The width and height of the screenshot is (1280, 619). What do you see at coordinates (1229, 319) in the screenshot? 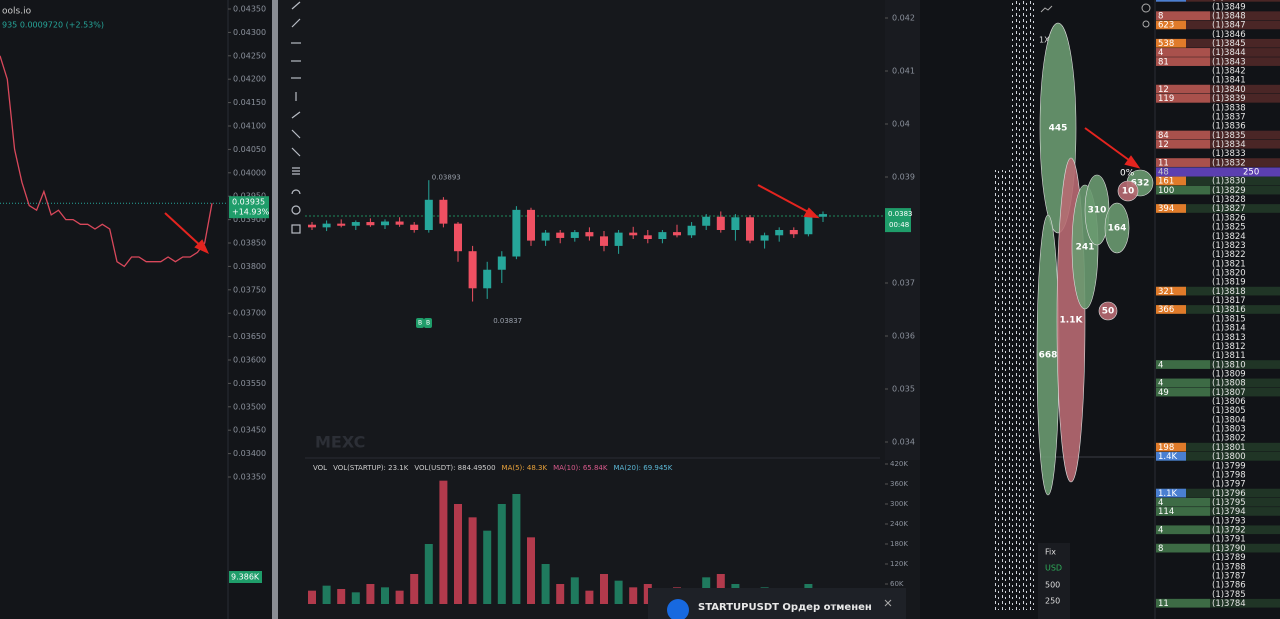
I see `ladder-price: (1)3815` at bounding box center [1229, 319].